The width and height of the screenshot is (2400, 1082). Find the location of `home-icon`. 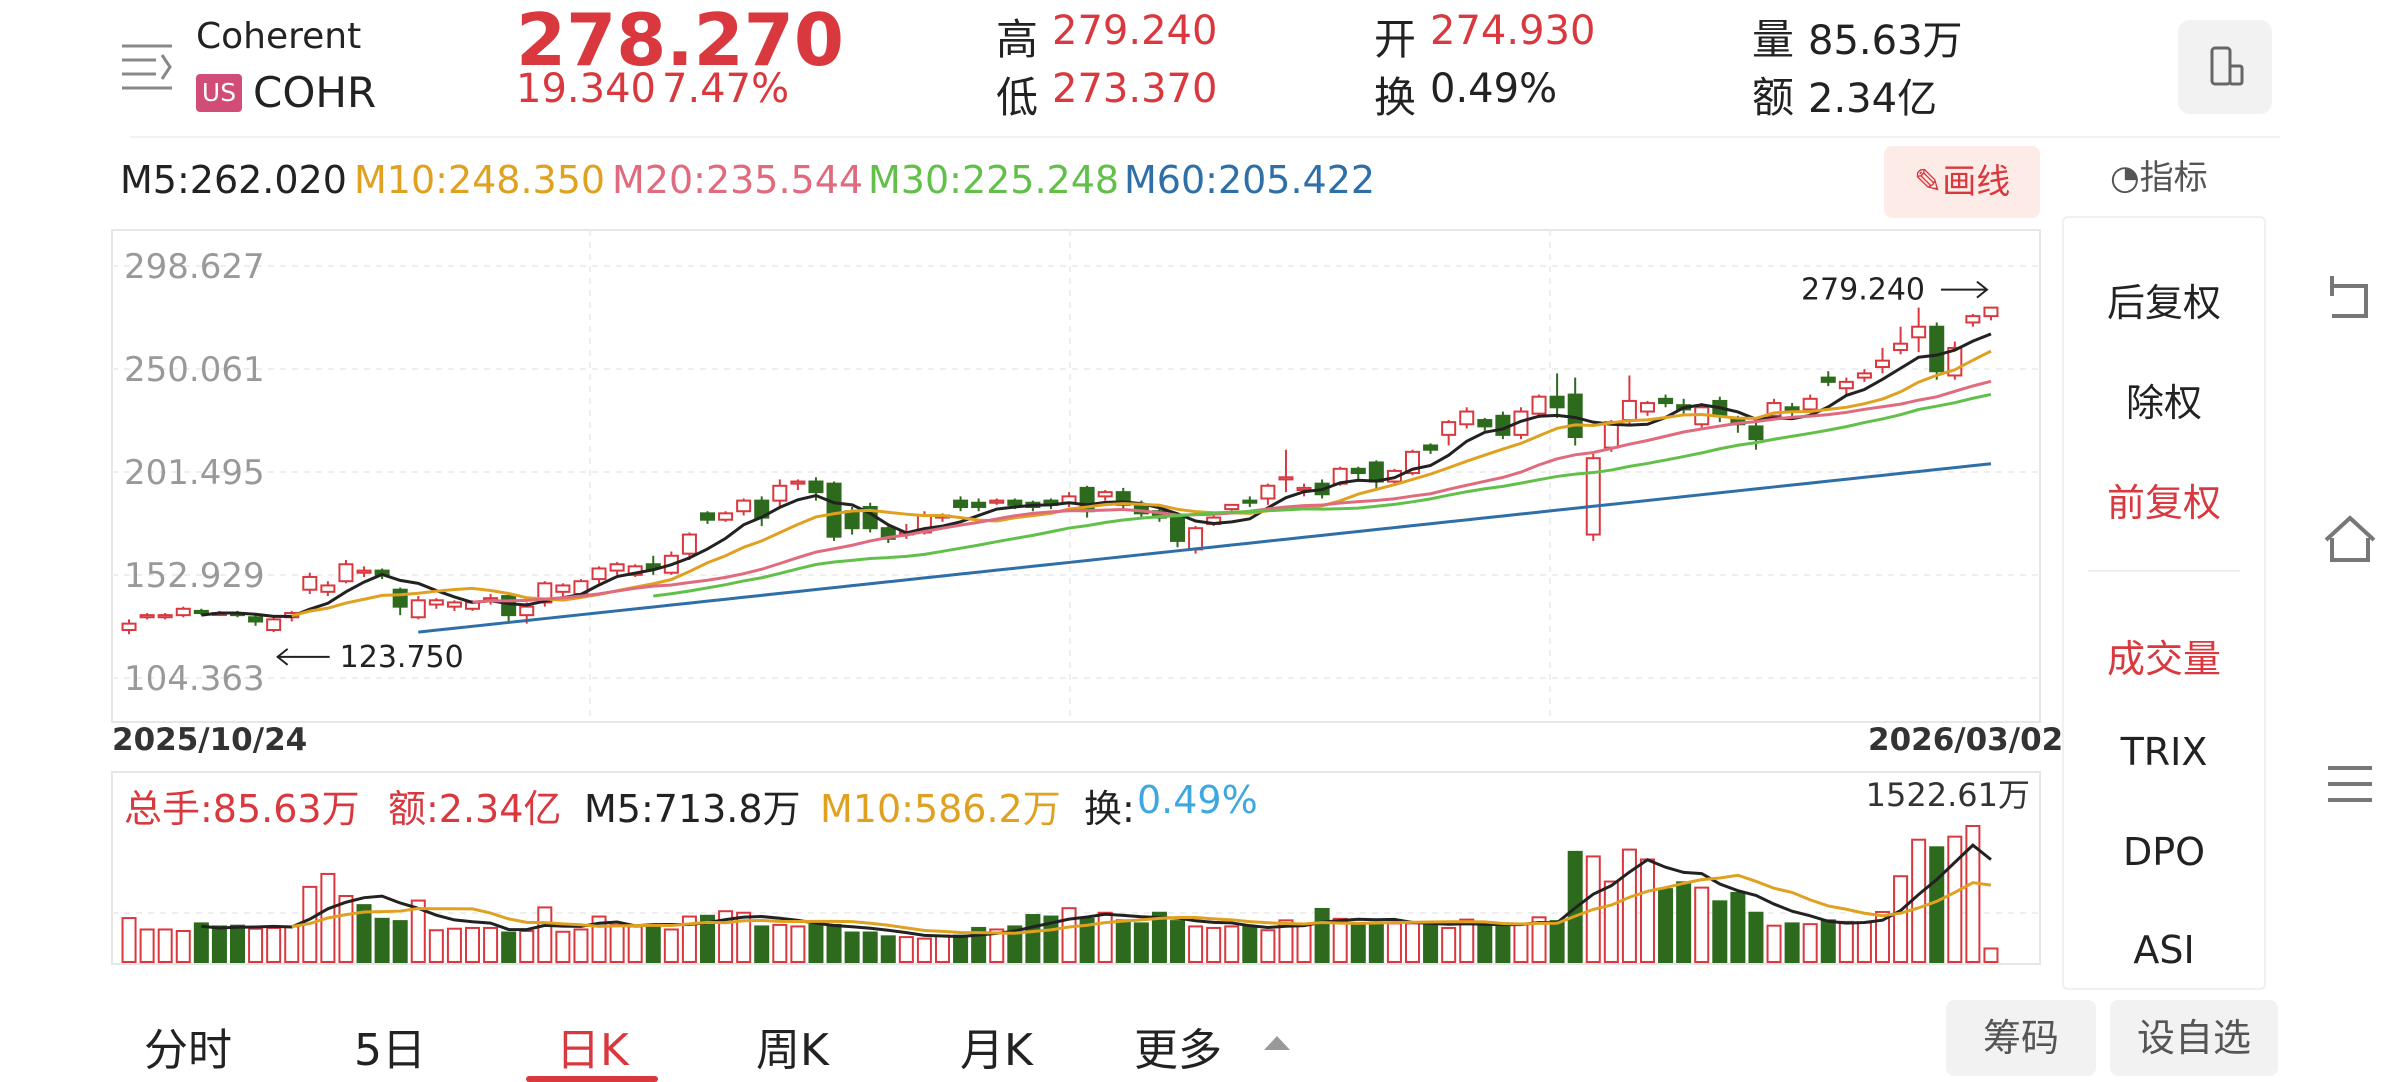

home-icon is located at coordinates (2350, 540).